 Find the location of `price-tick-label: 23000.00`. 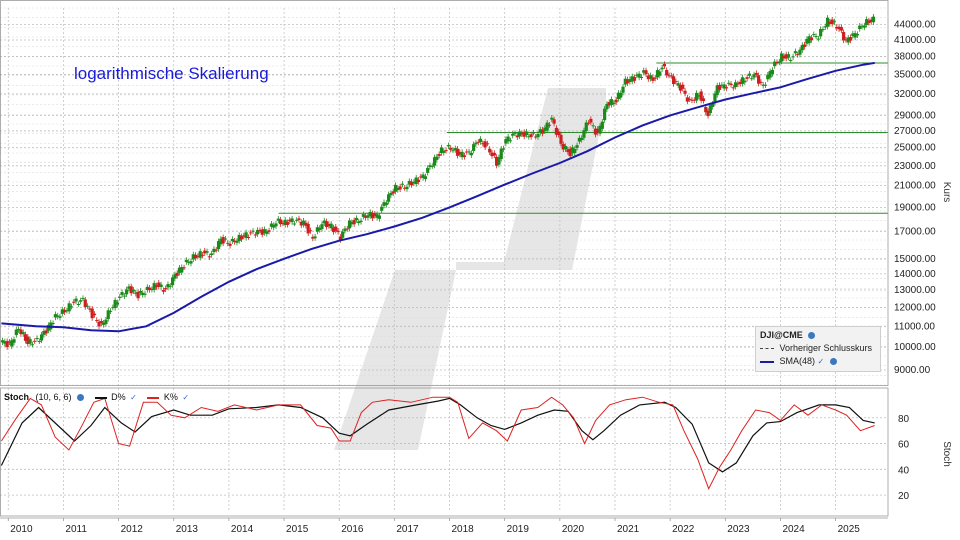

price-tick-label: 23000.00 is located at coordinates (915, 166).